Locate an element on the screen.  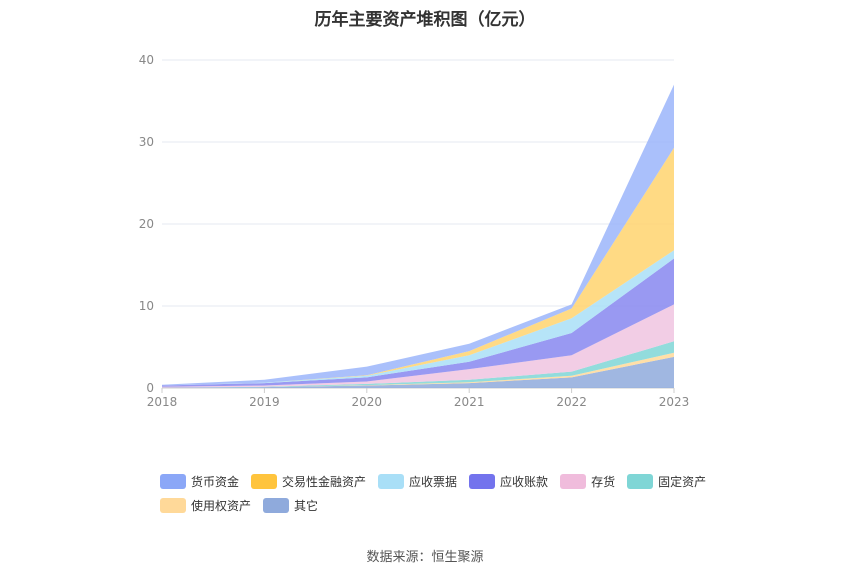
legend-item: 使用权资产 is located at coordinates (205, 505).